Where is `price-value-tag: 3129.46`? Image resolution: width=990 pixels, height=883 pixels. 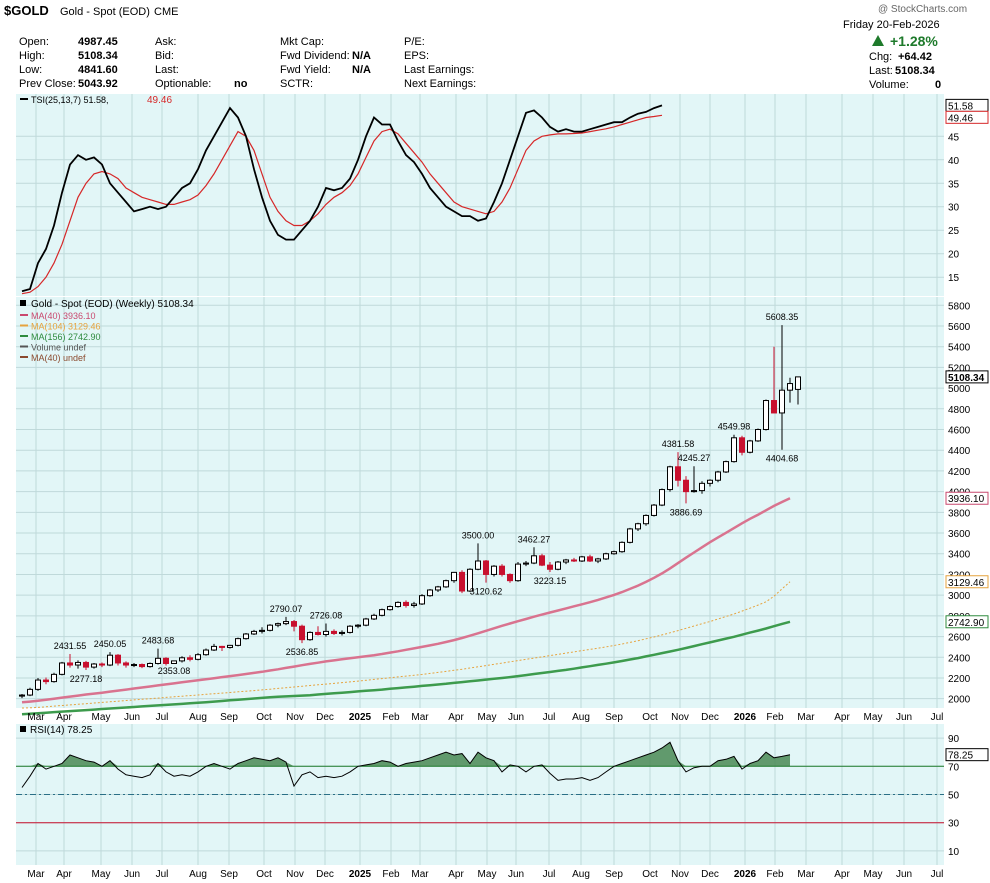
price-value-tag: 3129.46 is located at coordinates (966, 583).